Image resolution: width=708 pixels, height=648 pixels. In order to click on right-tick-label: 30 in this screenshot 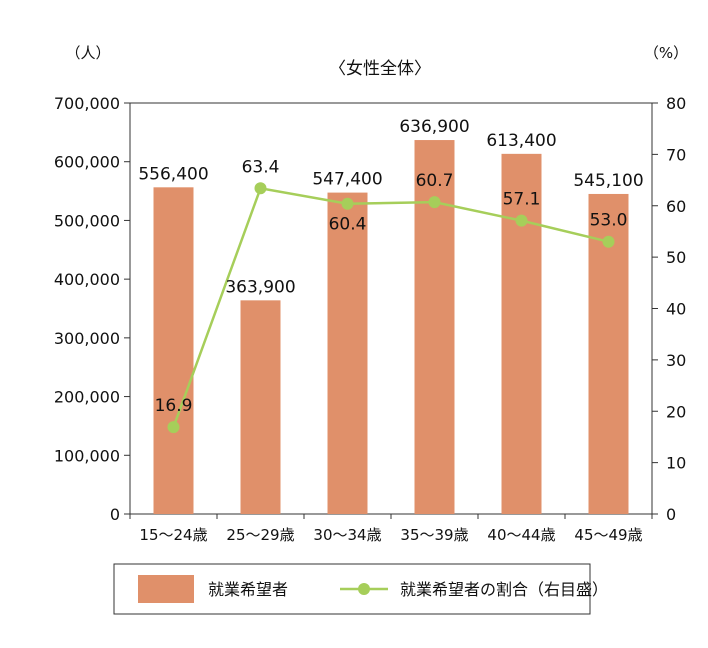, I will do `click(676, 360)`.